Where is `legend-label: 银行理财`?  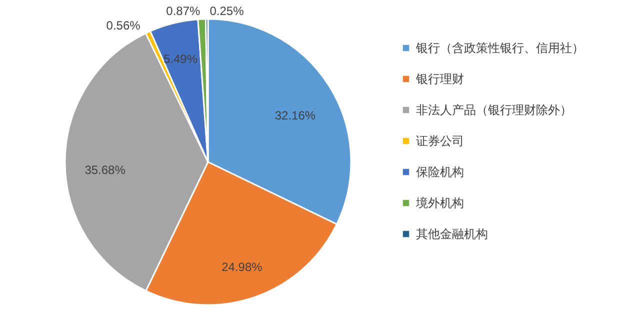
legend-label: 银行理财 is located at coordinates (439, 79).